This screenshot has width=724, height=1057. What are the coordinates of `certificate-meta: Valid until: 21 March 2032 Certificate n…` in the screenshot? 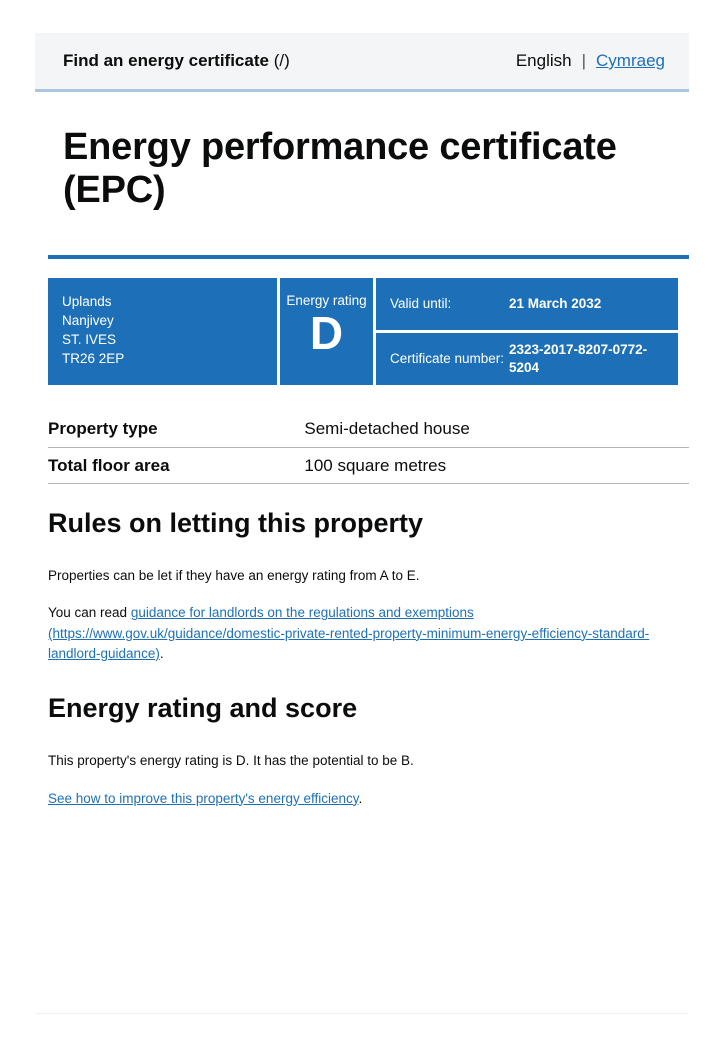 It's located at (527, 332).